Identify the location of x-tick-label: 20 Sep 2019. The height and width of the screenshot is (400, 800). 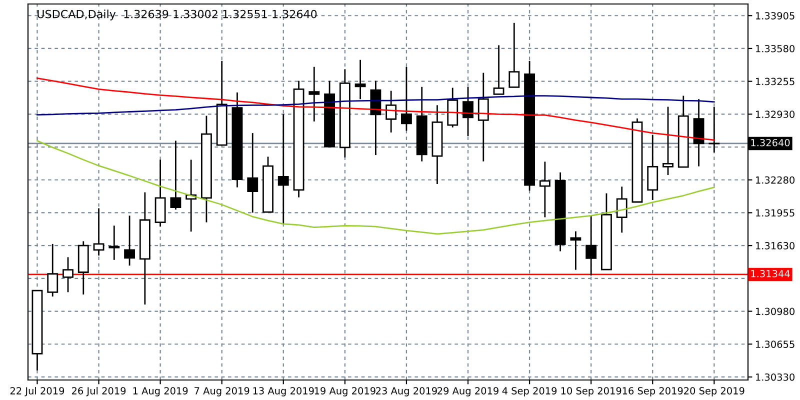
(714, 391).